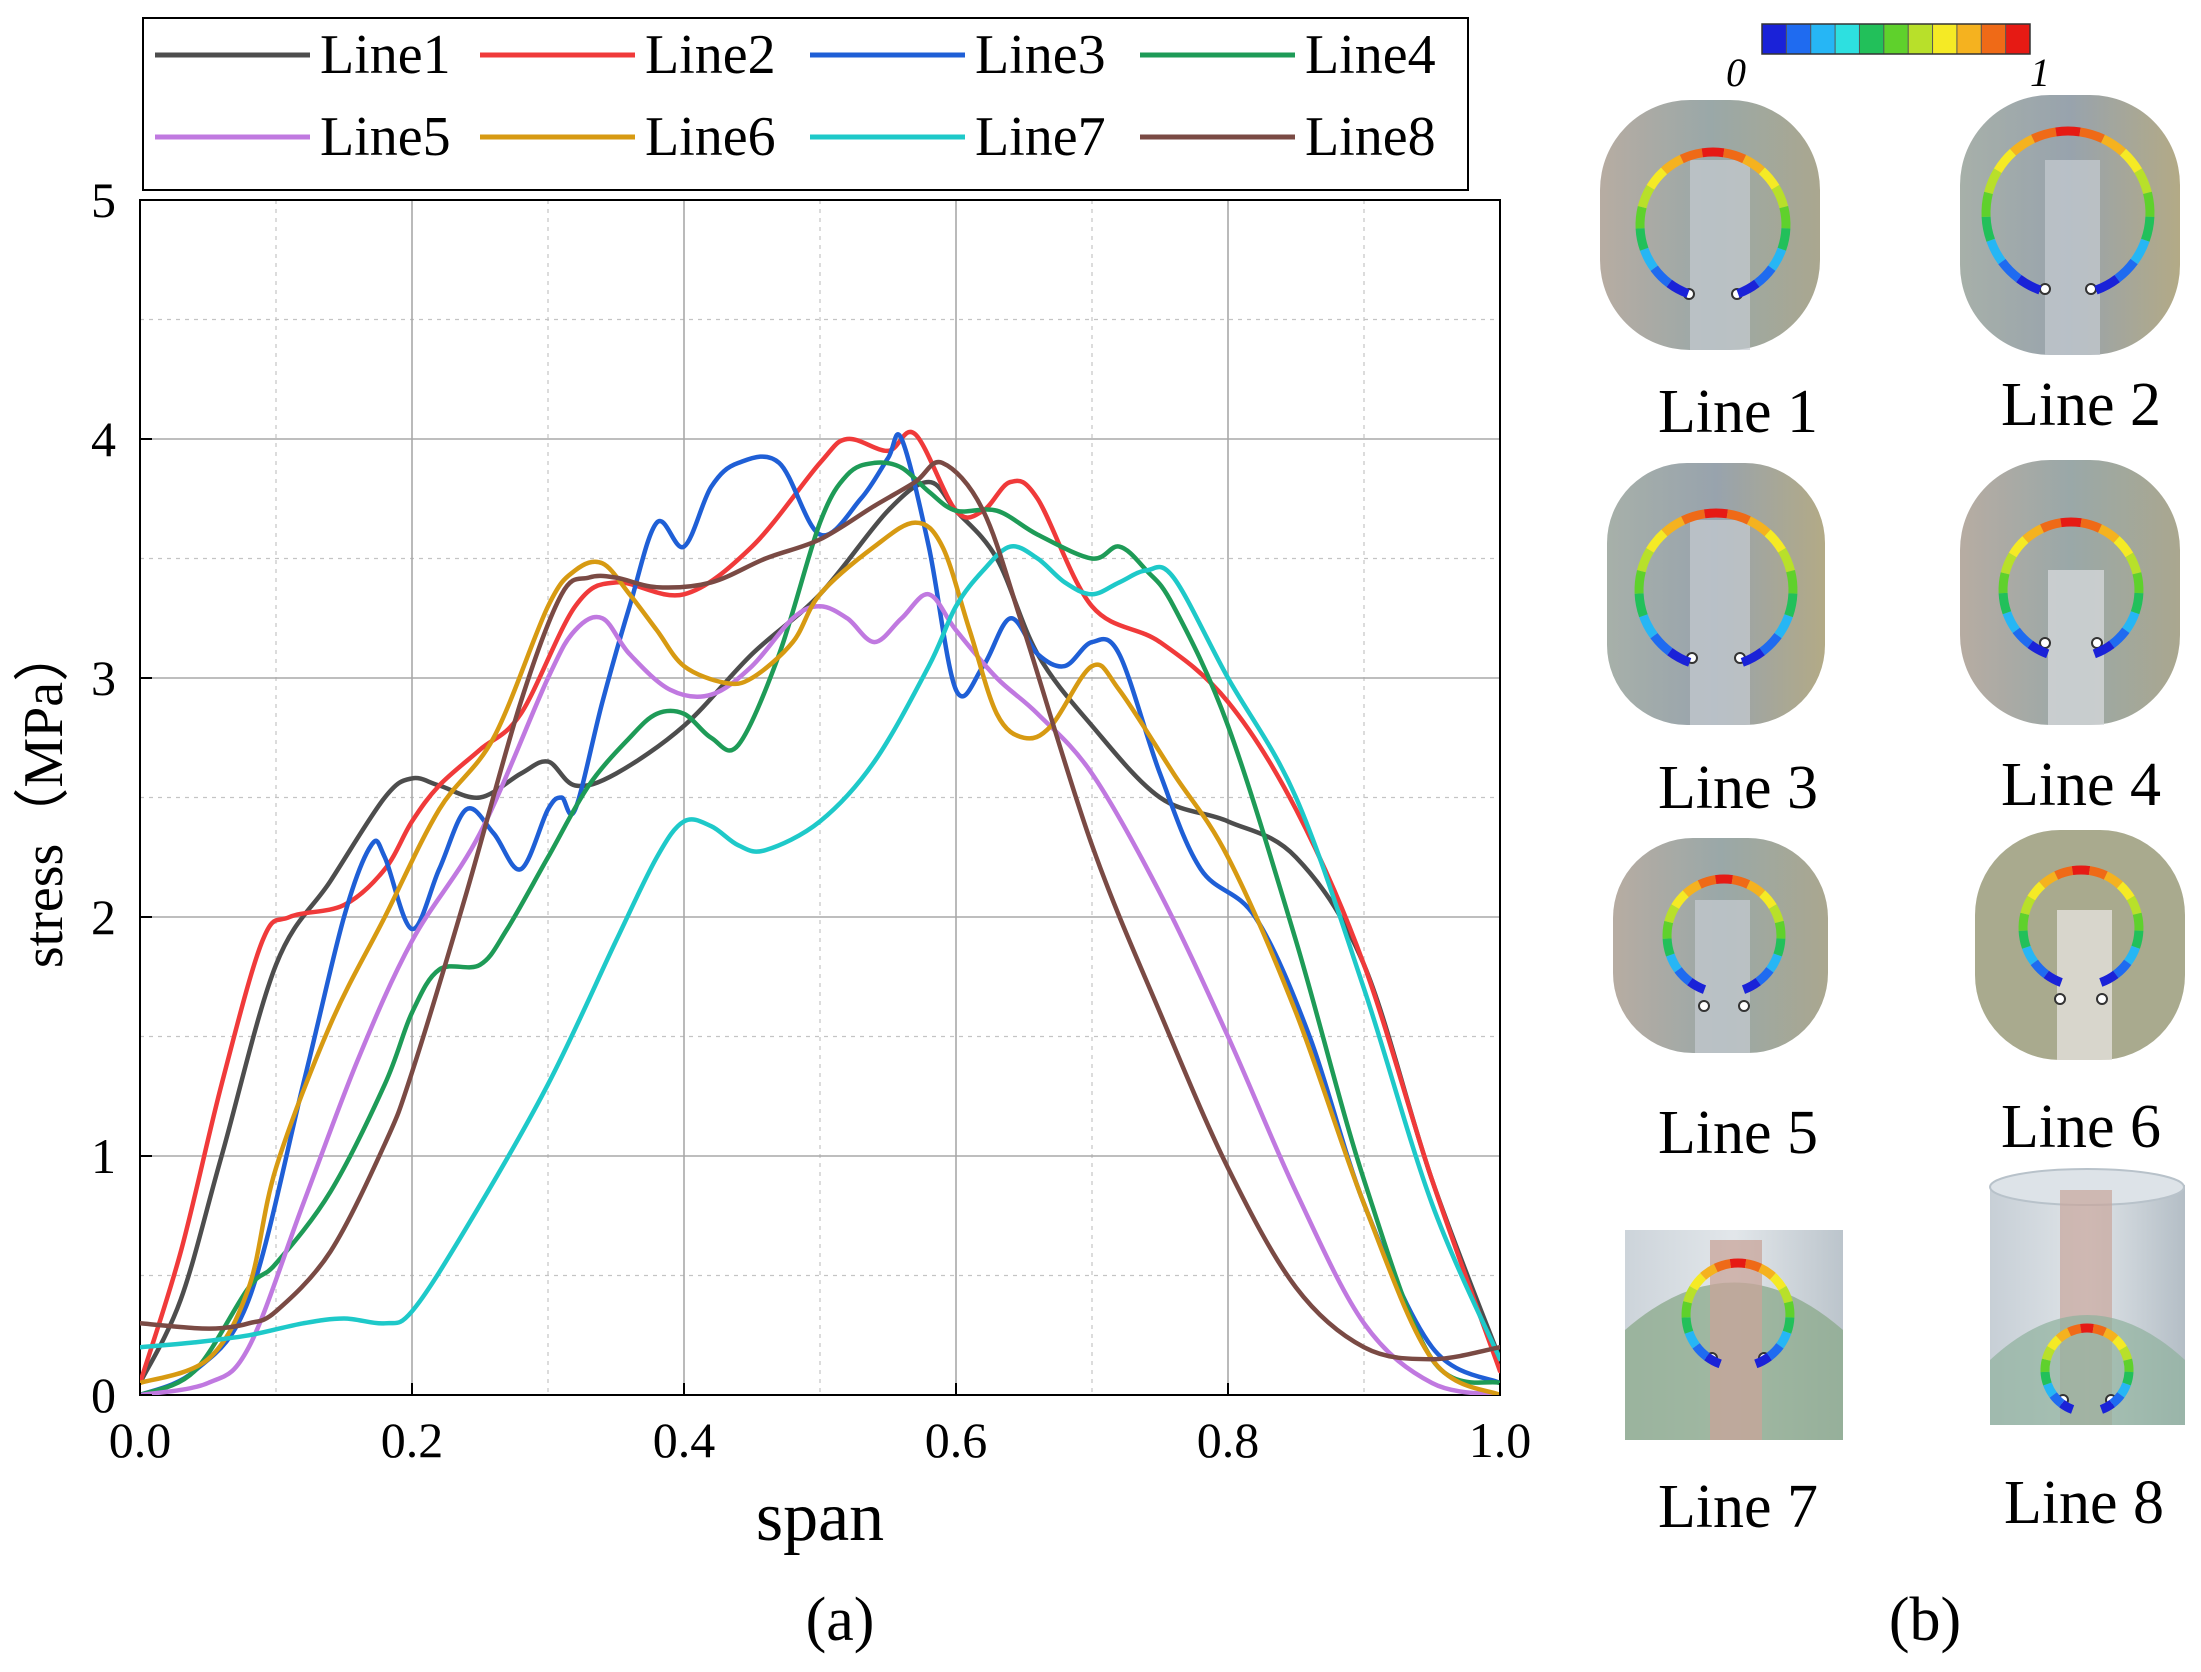  What do you see at coordinates (412, 1440) in the screenshot?
I see `x-tick-label: 0.2` at bounding box center [412, 1440].